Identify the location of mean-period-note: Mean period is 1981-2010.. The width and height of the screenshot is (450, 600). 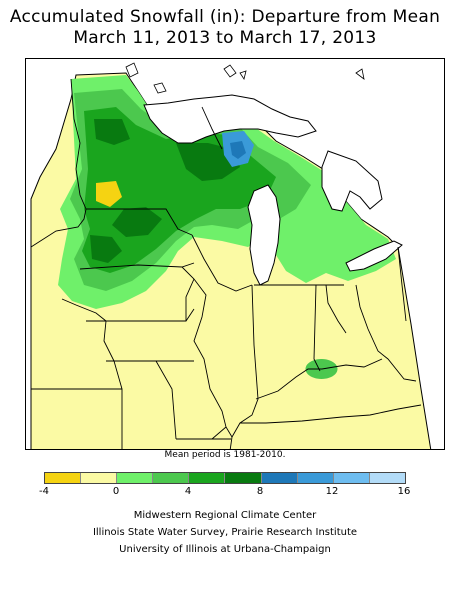
(225, 455).